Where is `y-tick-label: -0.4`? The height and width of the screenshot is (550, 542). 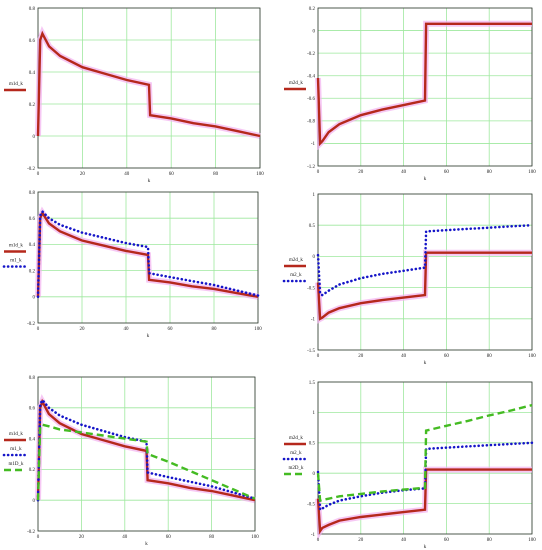
y-tick-label: -0.4 is located at coordinates (311, 77).